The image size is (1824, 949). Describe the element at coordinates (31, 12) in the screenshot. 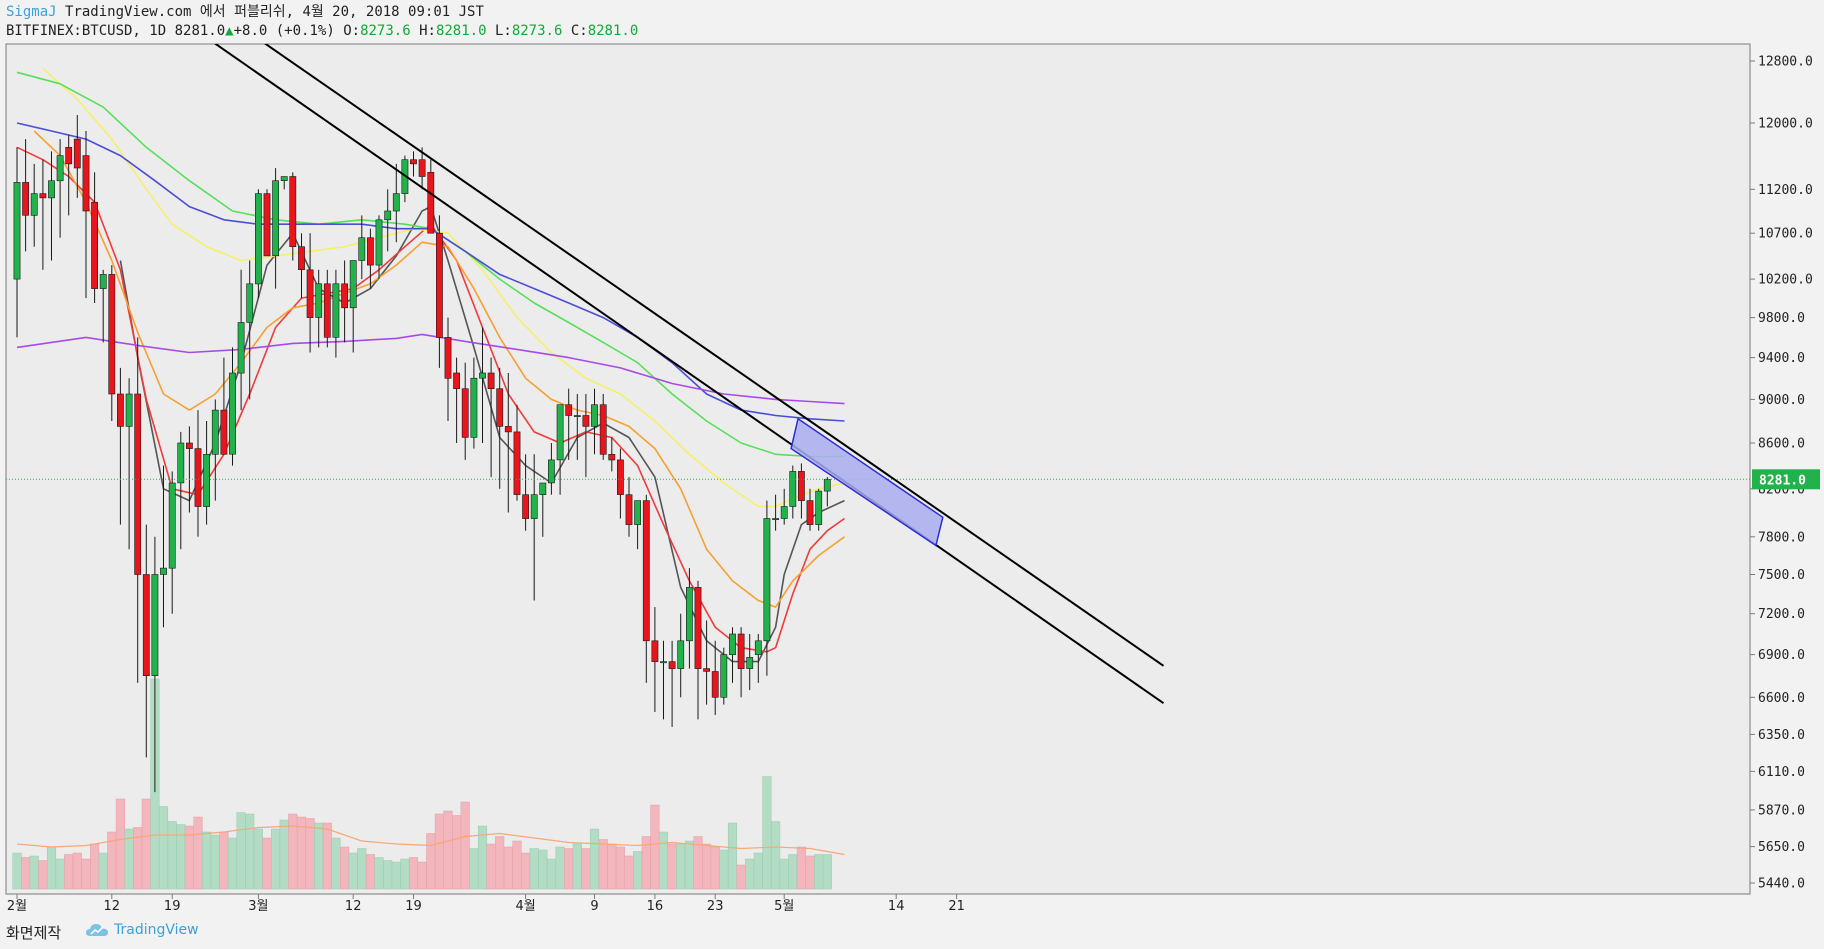

I see `author-link: SigmaJ` at that location.